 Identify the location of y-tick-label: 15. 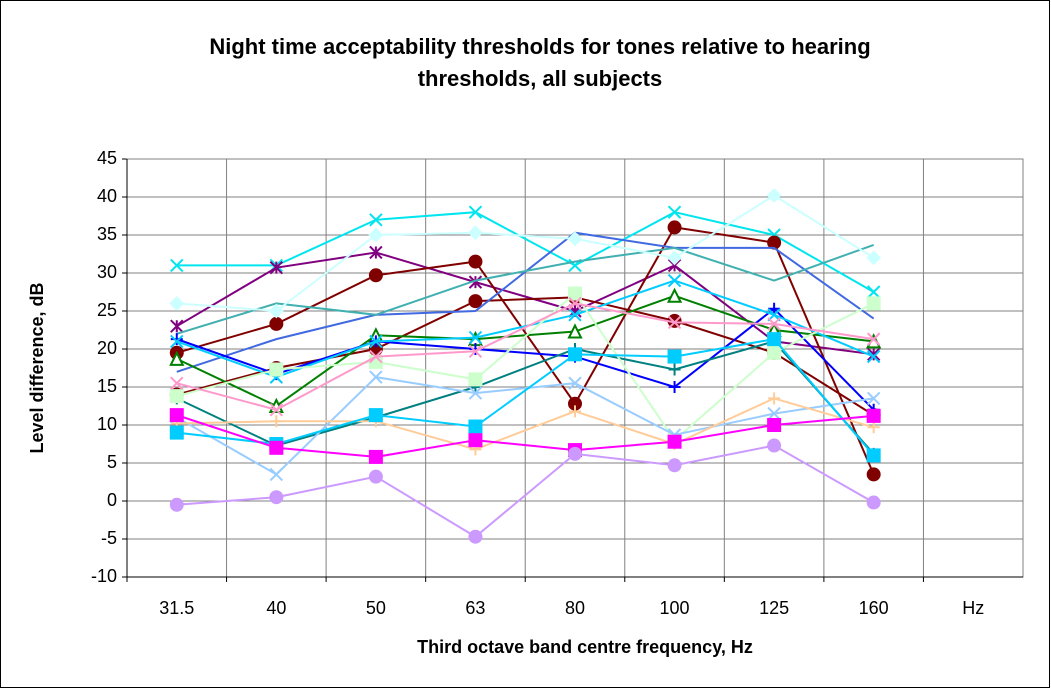
(107, 386).